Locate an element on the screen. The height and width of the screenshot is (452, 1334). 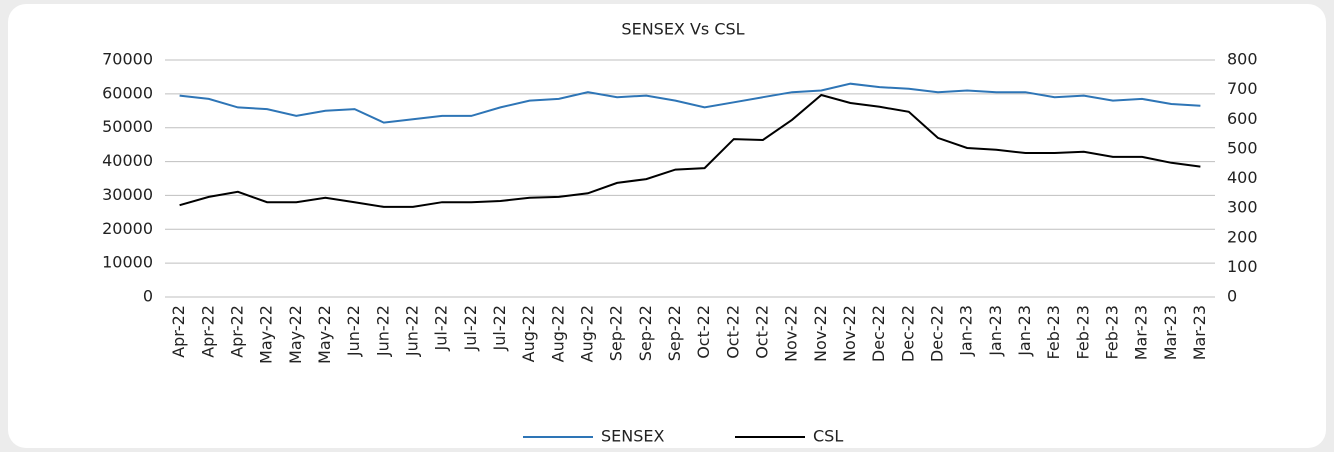
y-tick-label: 30000 is located at coordinates (127, 194).